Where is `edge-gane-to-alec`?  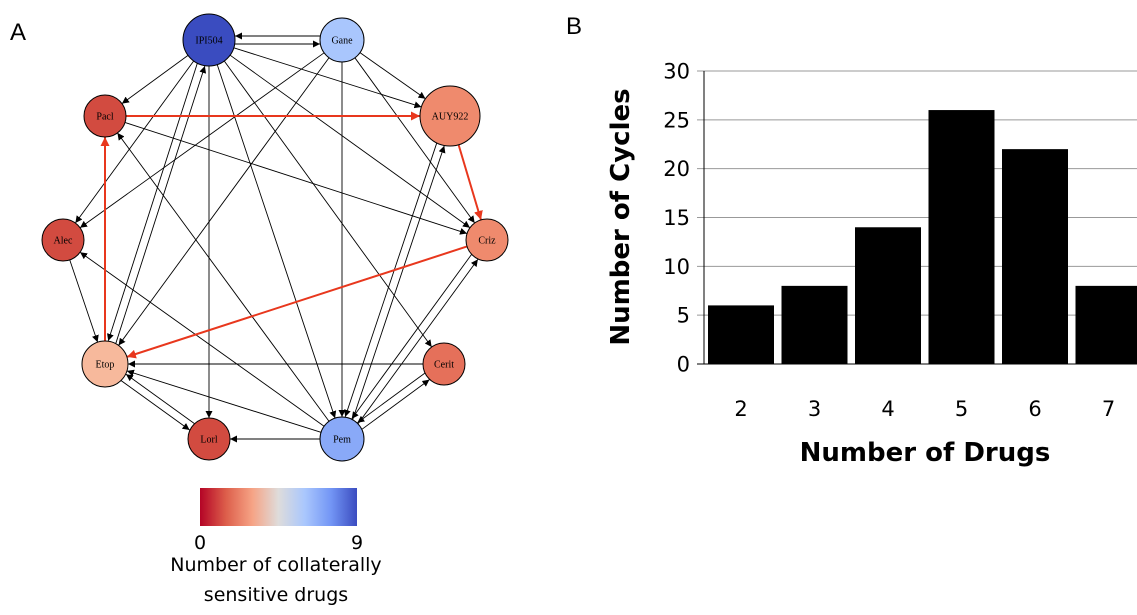 edge-gane-to-alec is located at coordinates (202, 140).